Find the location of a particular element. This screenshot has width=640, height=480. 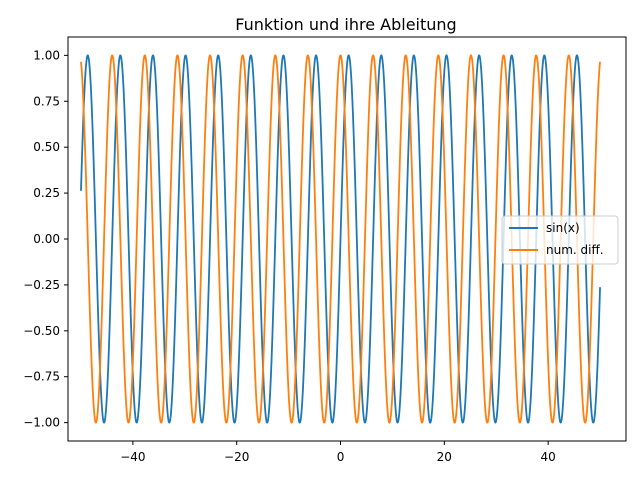

legend-label-num-diff: num. diff. is located at coordinates (575, 250).